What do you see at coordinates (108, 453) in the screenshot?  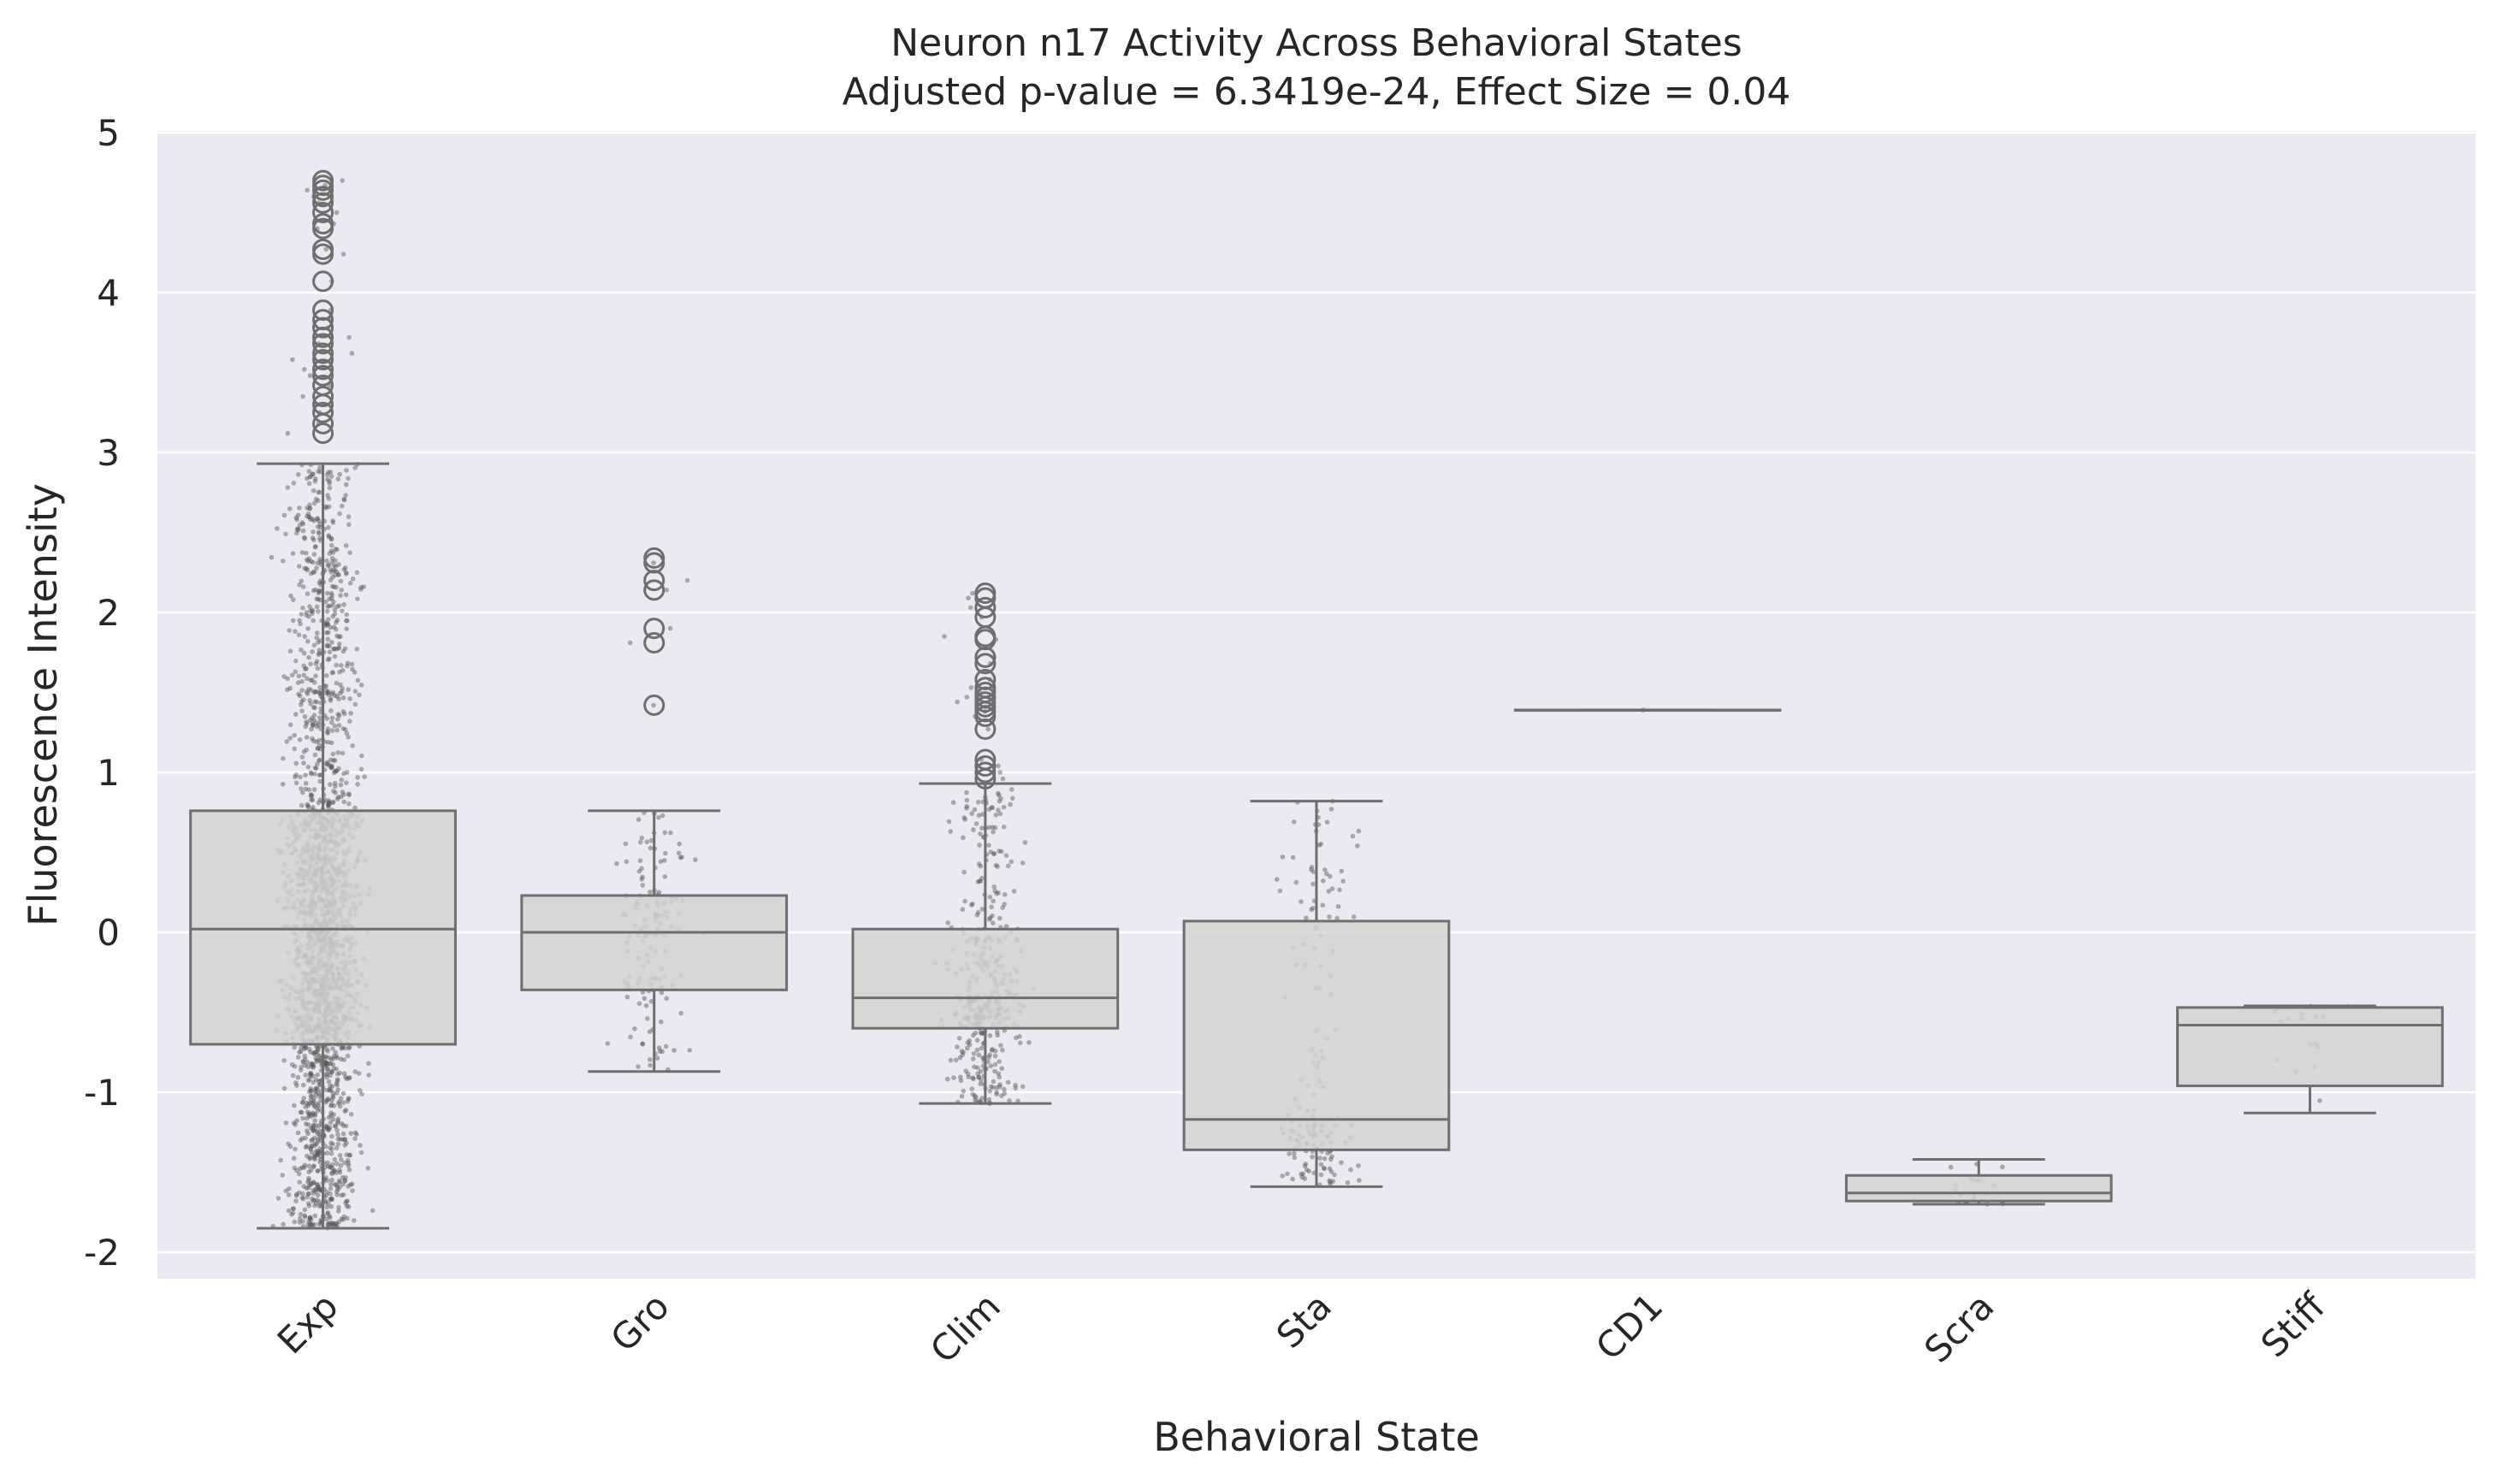 I see `y-tick-label: 3` at bounding box center [108, 453].